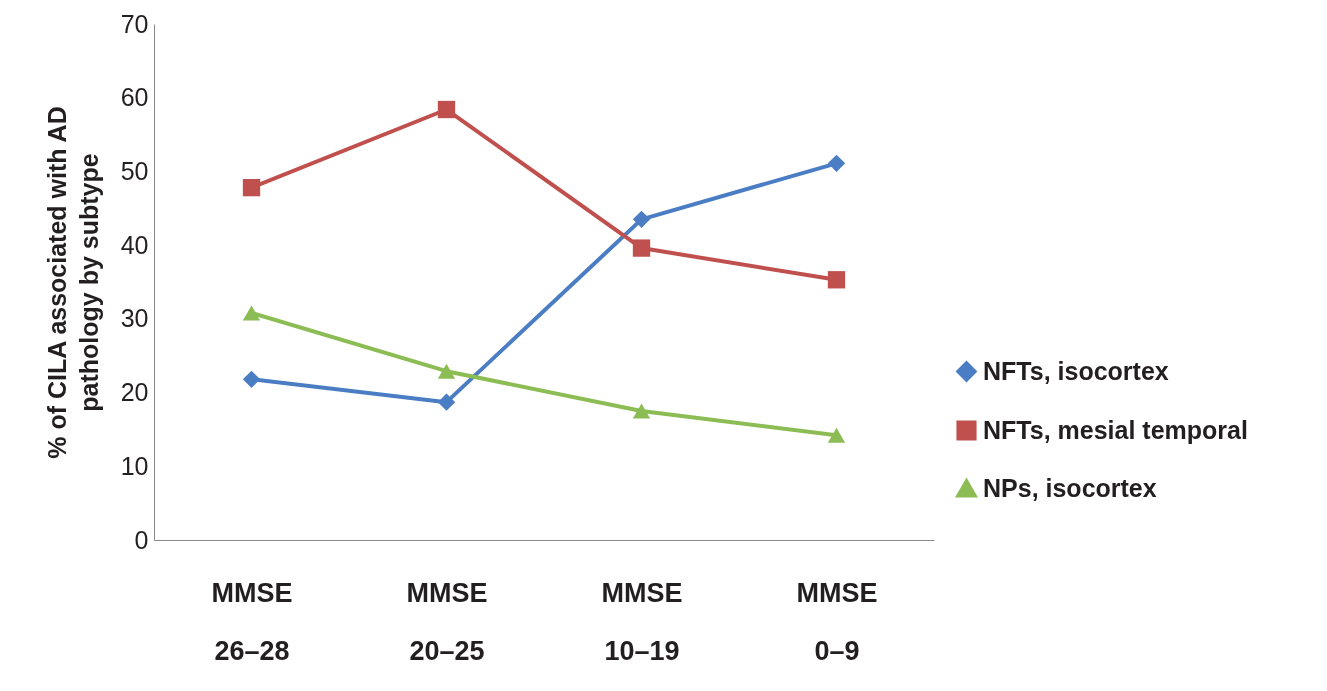  Describe the element at coordinates (1115, 429) in the screenshot. I see `legend-label: NFTs, mesial temporal` at that location.